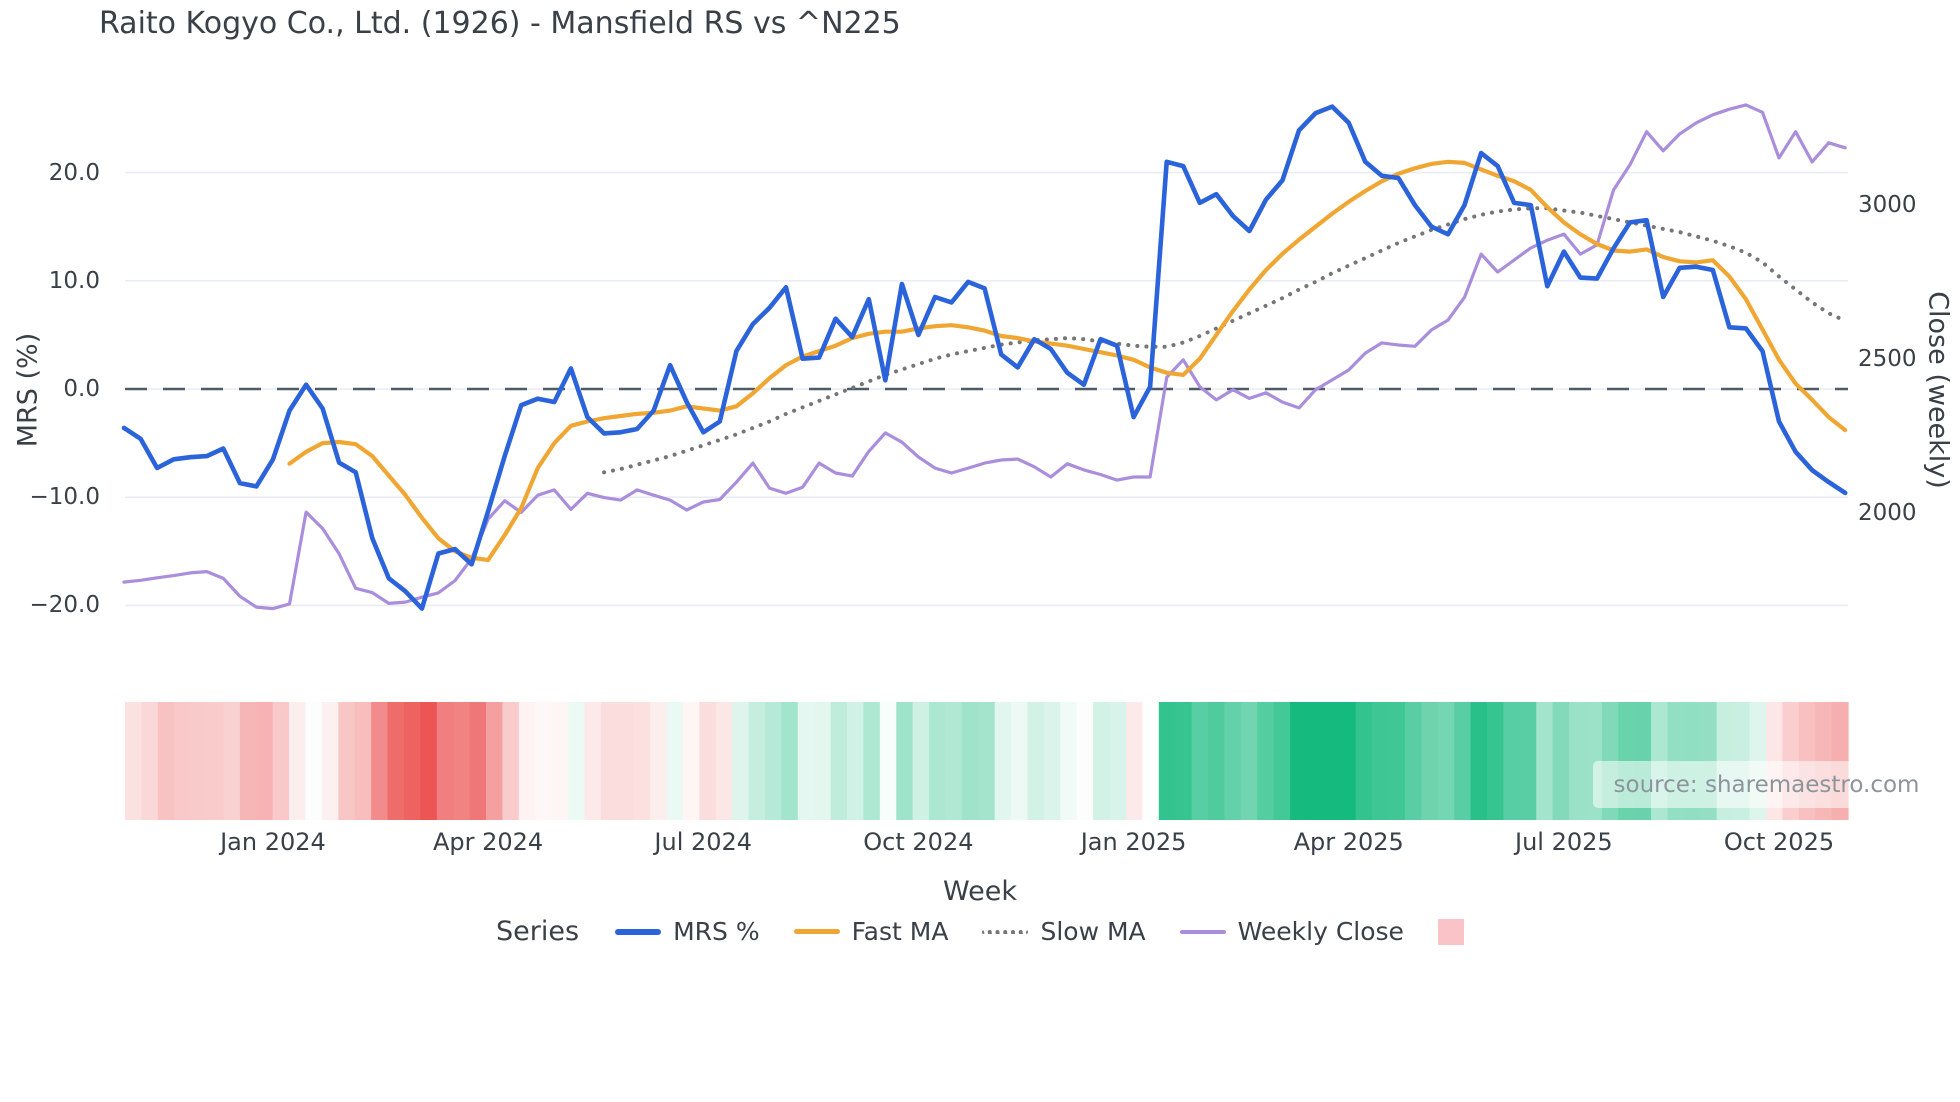 This screenshot has width=1960, height=1102. What do you see at coordinates (74, 172) in the screenshot?
I see `left-axis-tick-label: 20.0` at bounding box center [74, 172].